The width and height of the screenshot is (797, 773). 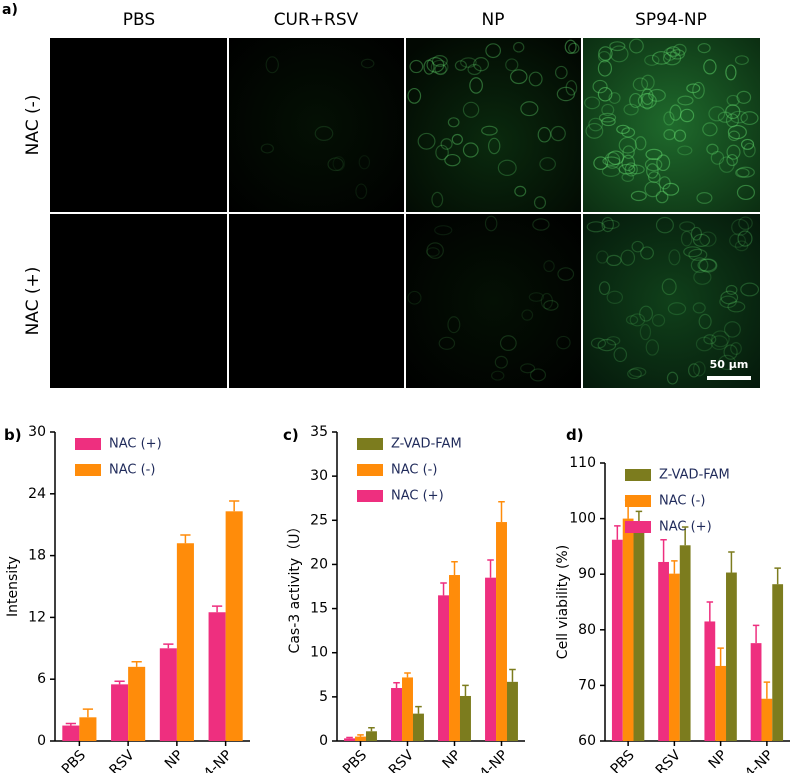 What do you see at coordinates (41, 679) in the screenshot?
I see `y-tick-label: 6` at bounding box center [41, 679].